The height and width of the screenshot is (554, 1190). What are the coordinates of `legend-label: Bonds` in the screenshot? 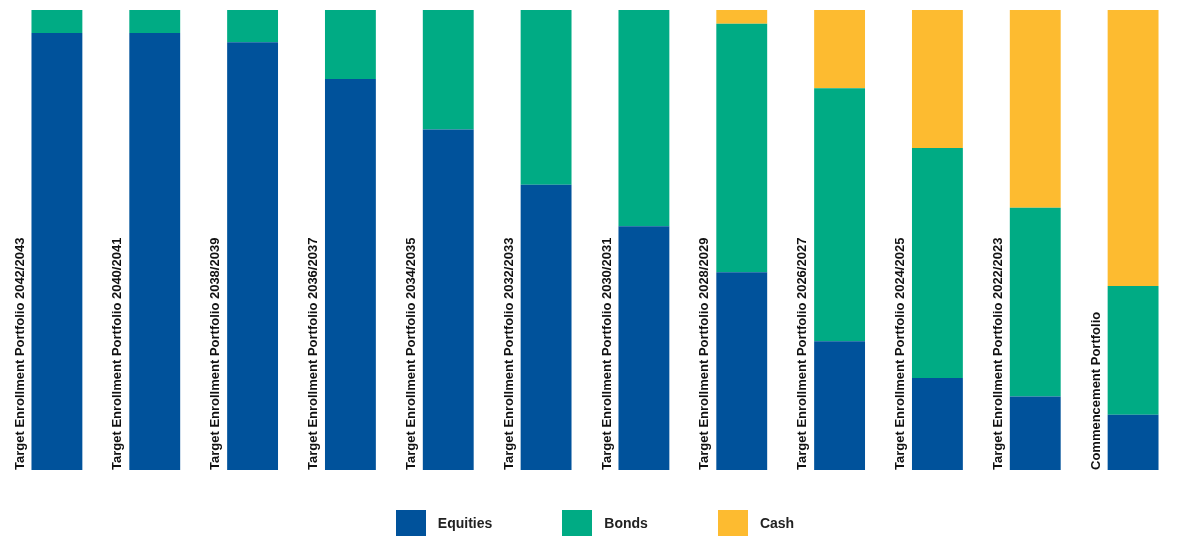 It's located at (626, 523).